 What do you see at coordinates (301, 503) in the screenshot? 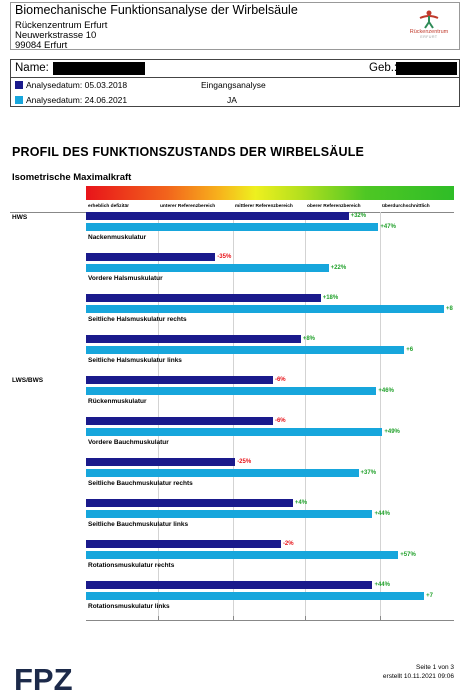
I see `bar-value-label: +4%` at bounding box center [301, 503].